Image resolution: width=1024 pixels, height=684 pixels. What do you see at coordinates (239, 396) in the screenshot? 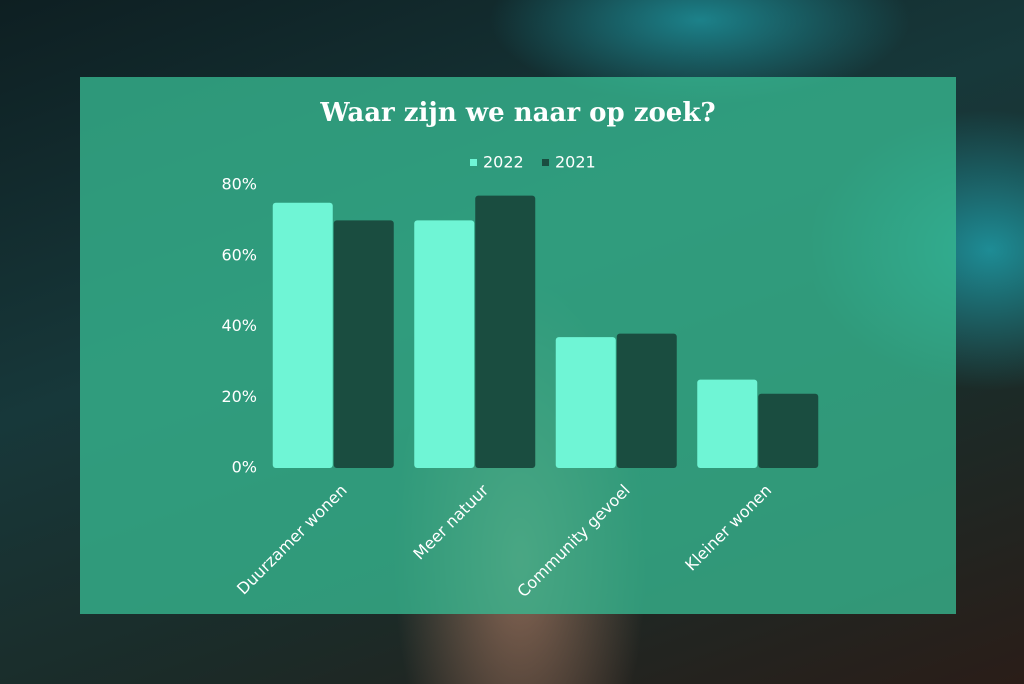
I see `y-tick-label: 20%` at bounding box center [239, 396].